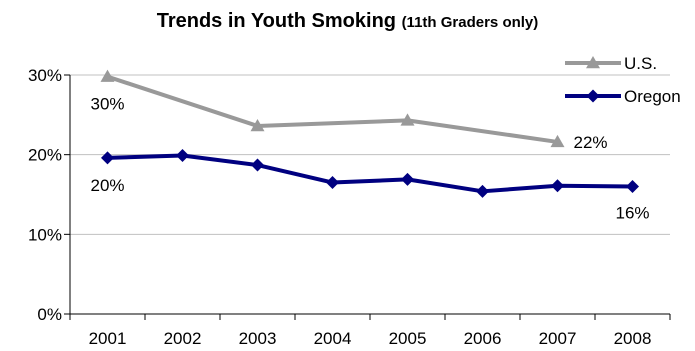 The image size is (695, 351). I want to click on legend-marker-u-s, so click(593, 62).